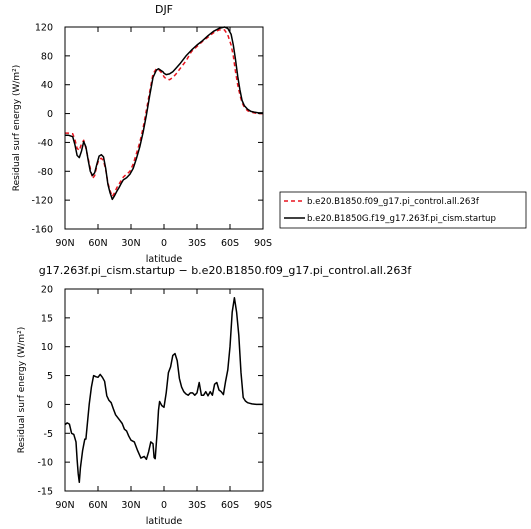 This screenshot has height=529, width=531. What do you see at coordinates (17, 128) in the screenshot?
I see `top-chart-y-axis-label: Residual surf energy (W/m²)` at bounding box center [17, 128].